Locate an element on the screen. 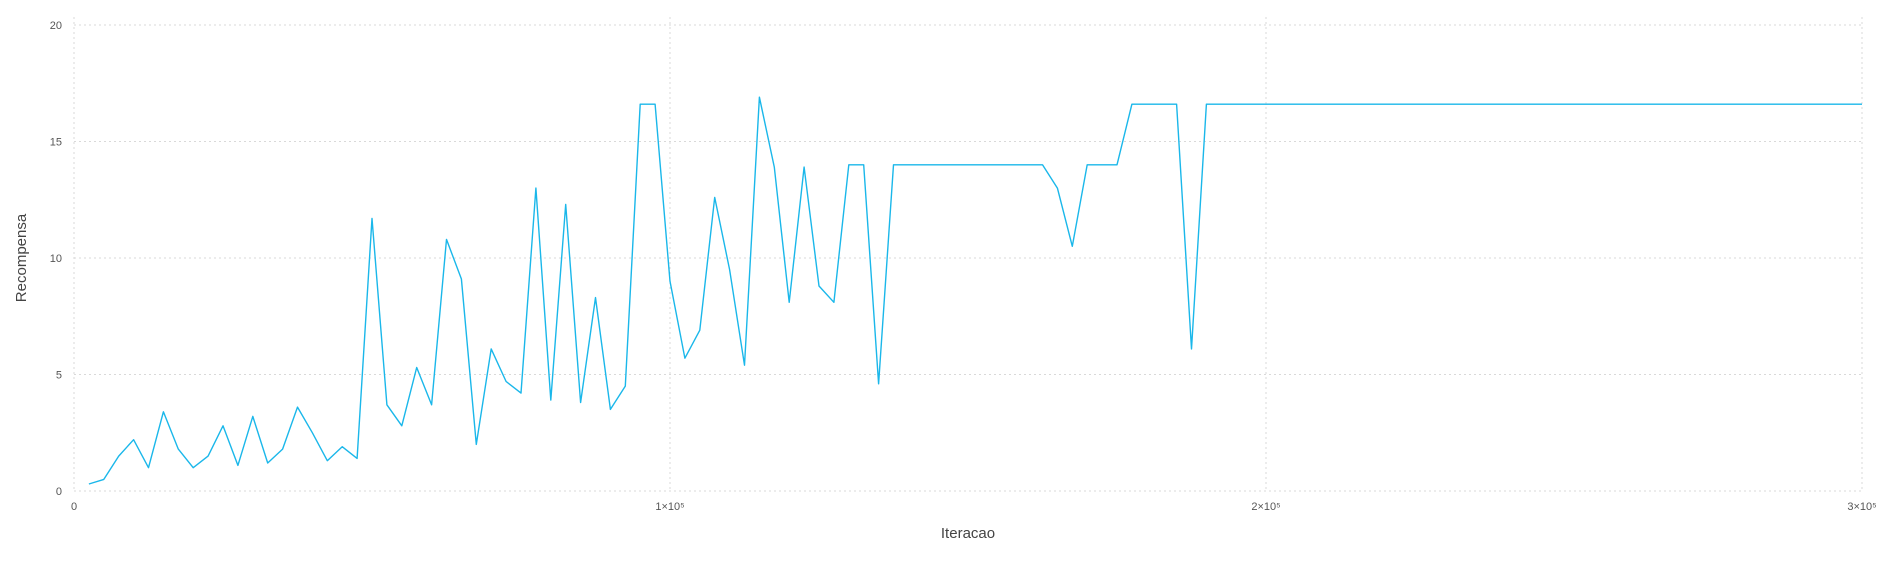  x-tick-label-0: 0 is located at coordinates (74, 507).